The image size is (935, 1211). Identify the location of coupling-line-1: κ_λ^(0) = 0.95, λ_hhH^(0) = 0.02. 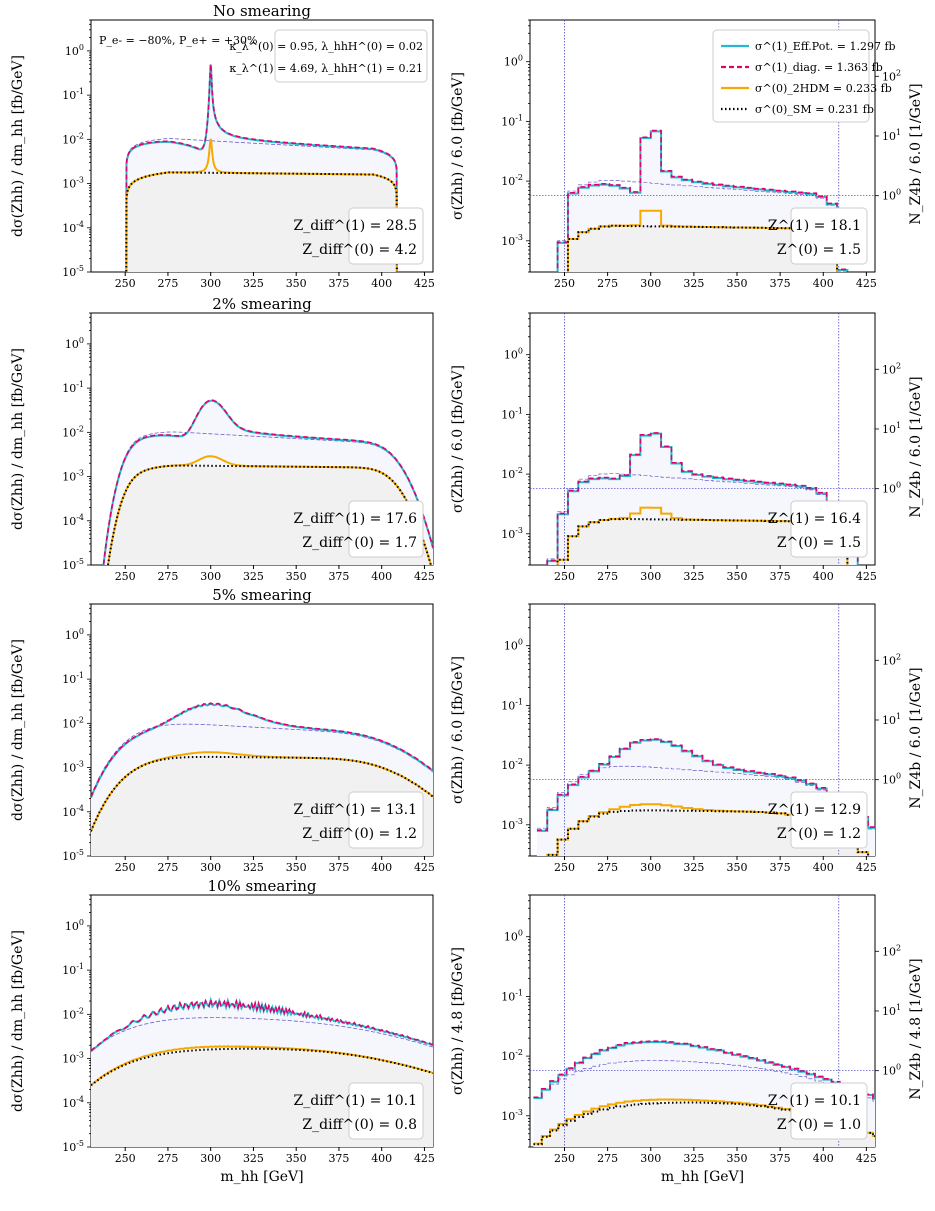
(326, 46).